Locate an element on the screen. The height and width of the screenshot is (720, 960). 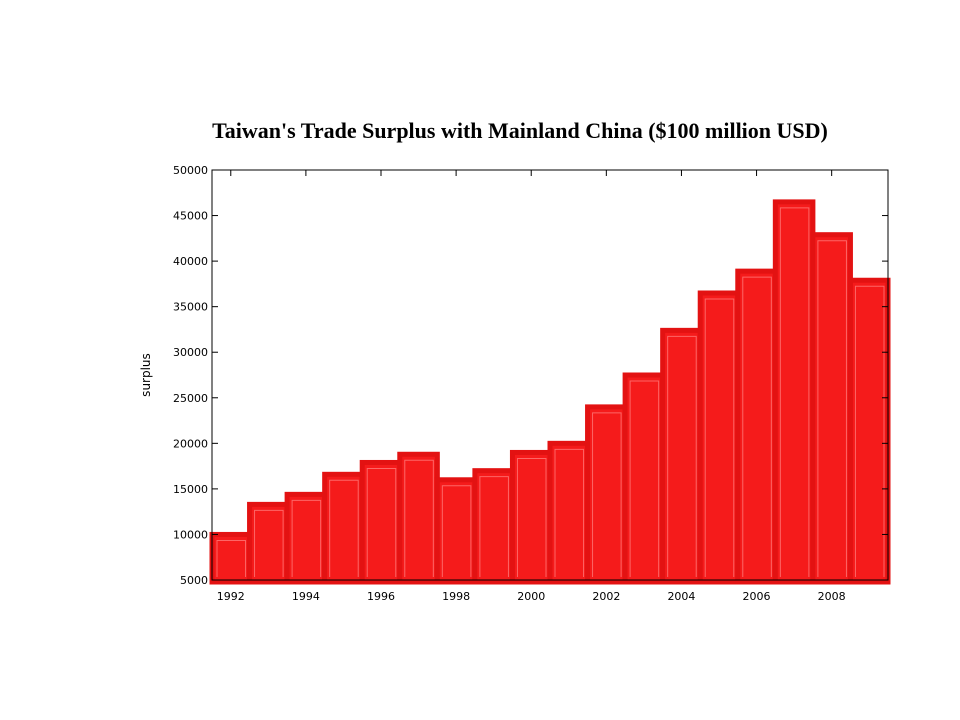
x-tick-label: 1994 is located at coordinates (306, 596).